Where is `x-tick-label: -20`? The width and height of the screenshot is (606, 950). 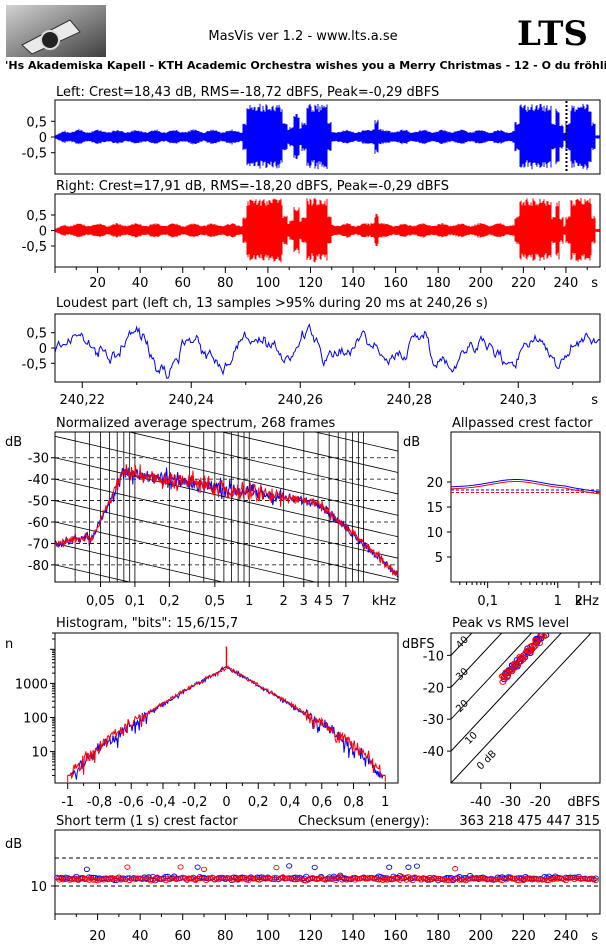
x-tick-label: -20 is located at coordinates (540, 802).